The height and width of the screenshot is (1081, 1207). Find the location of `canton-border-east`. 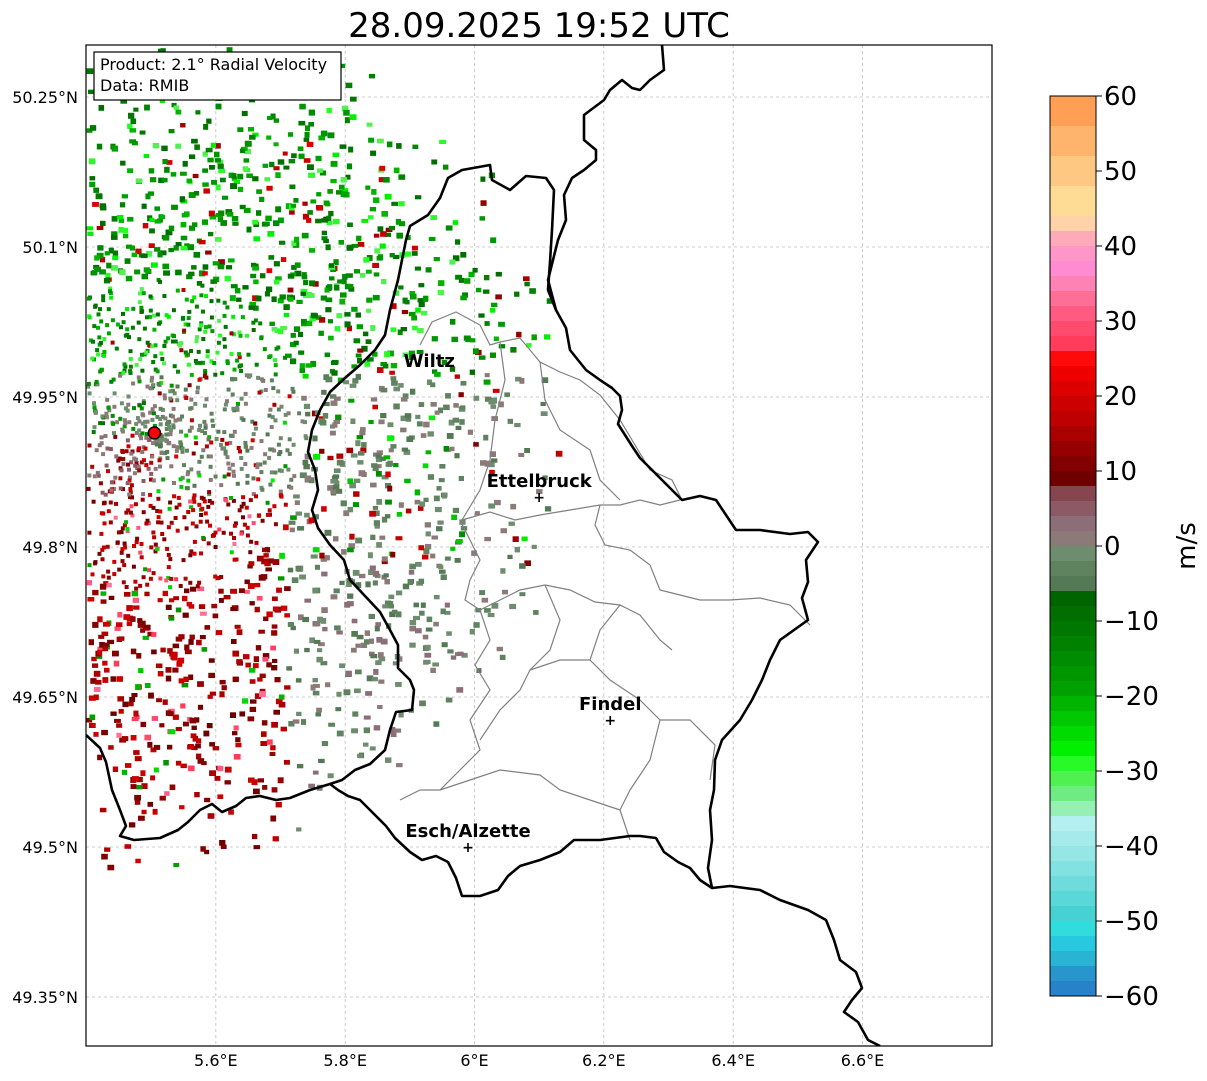

canton-border-east is located at coordinates (702, 565).